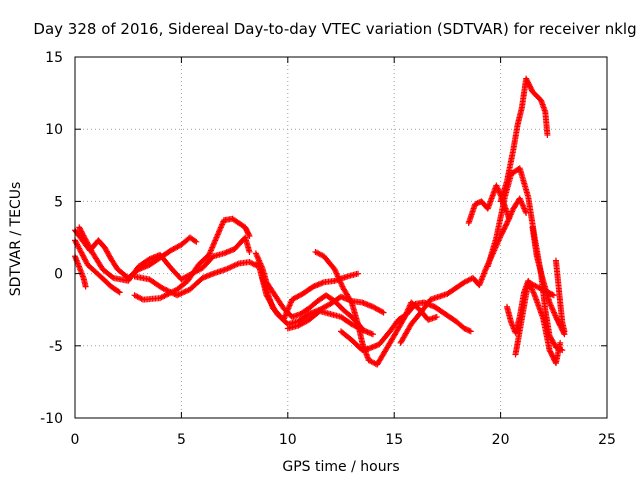 The height and width of the screenshot is (480, 640). What do you see at coordinates (501, 440) in the screenshot?
I see `x-tick-label: 20` at bounding box center [501, 440].